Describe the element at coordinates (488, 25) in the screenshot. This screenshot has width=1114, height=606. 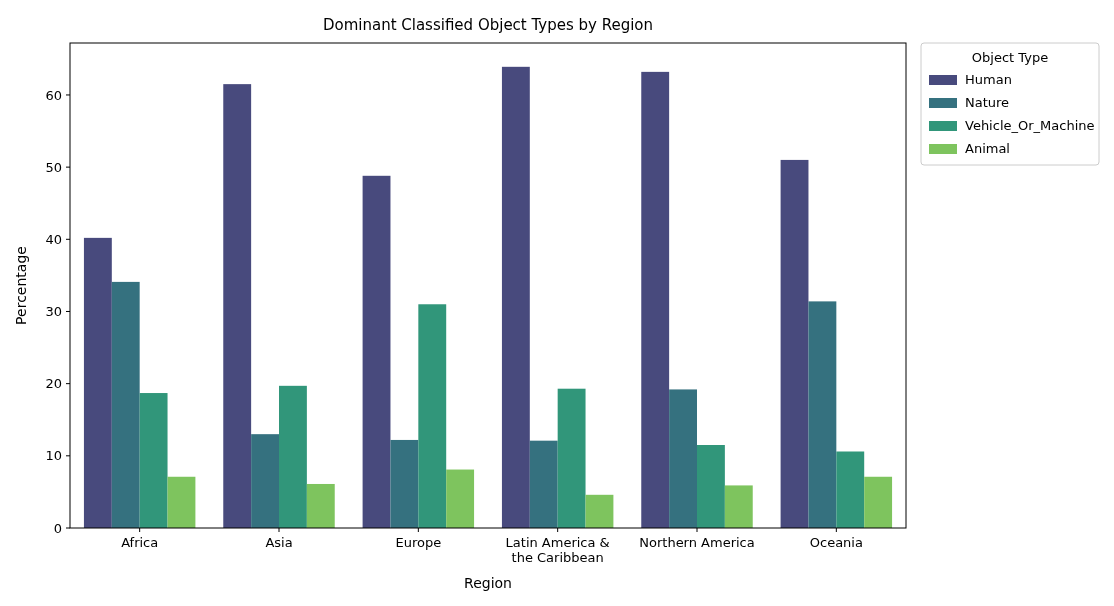
I see `chart-title: Dominant Classified Object Types by Region` at that location.